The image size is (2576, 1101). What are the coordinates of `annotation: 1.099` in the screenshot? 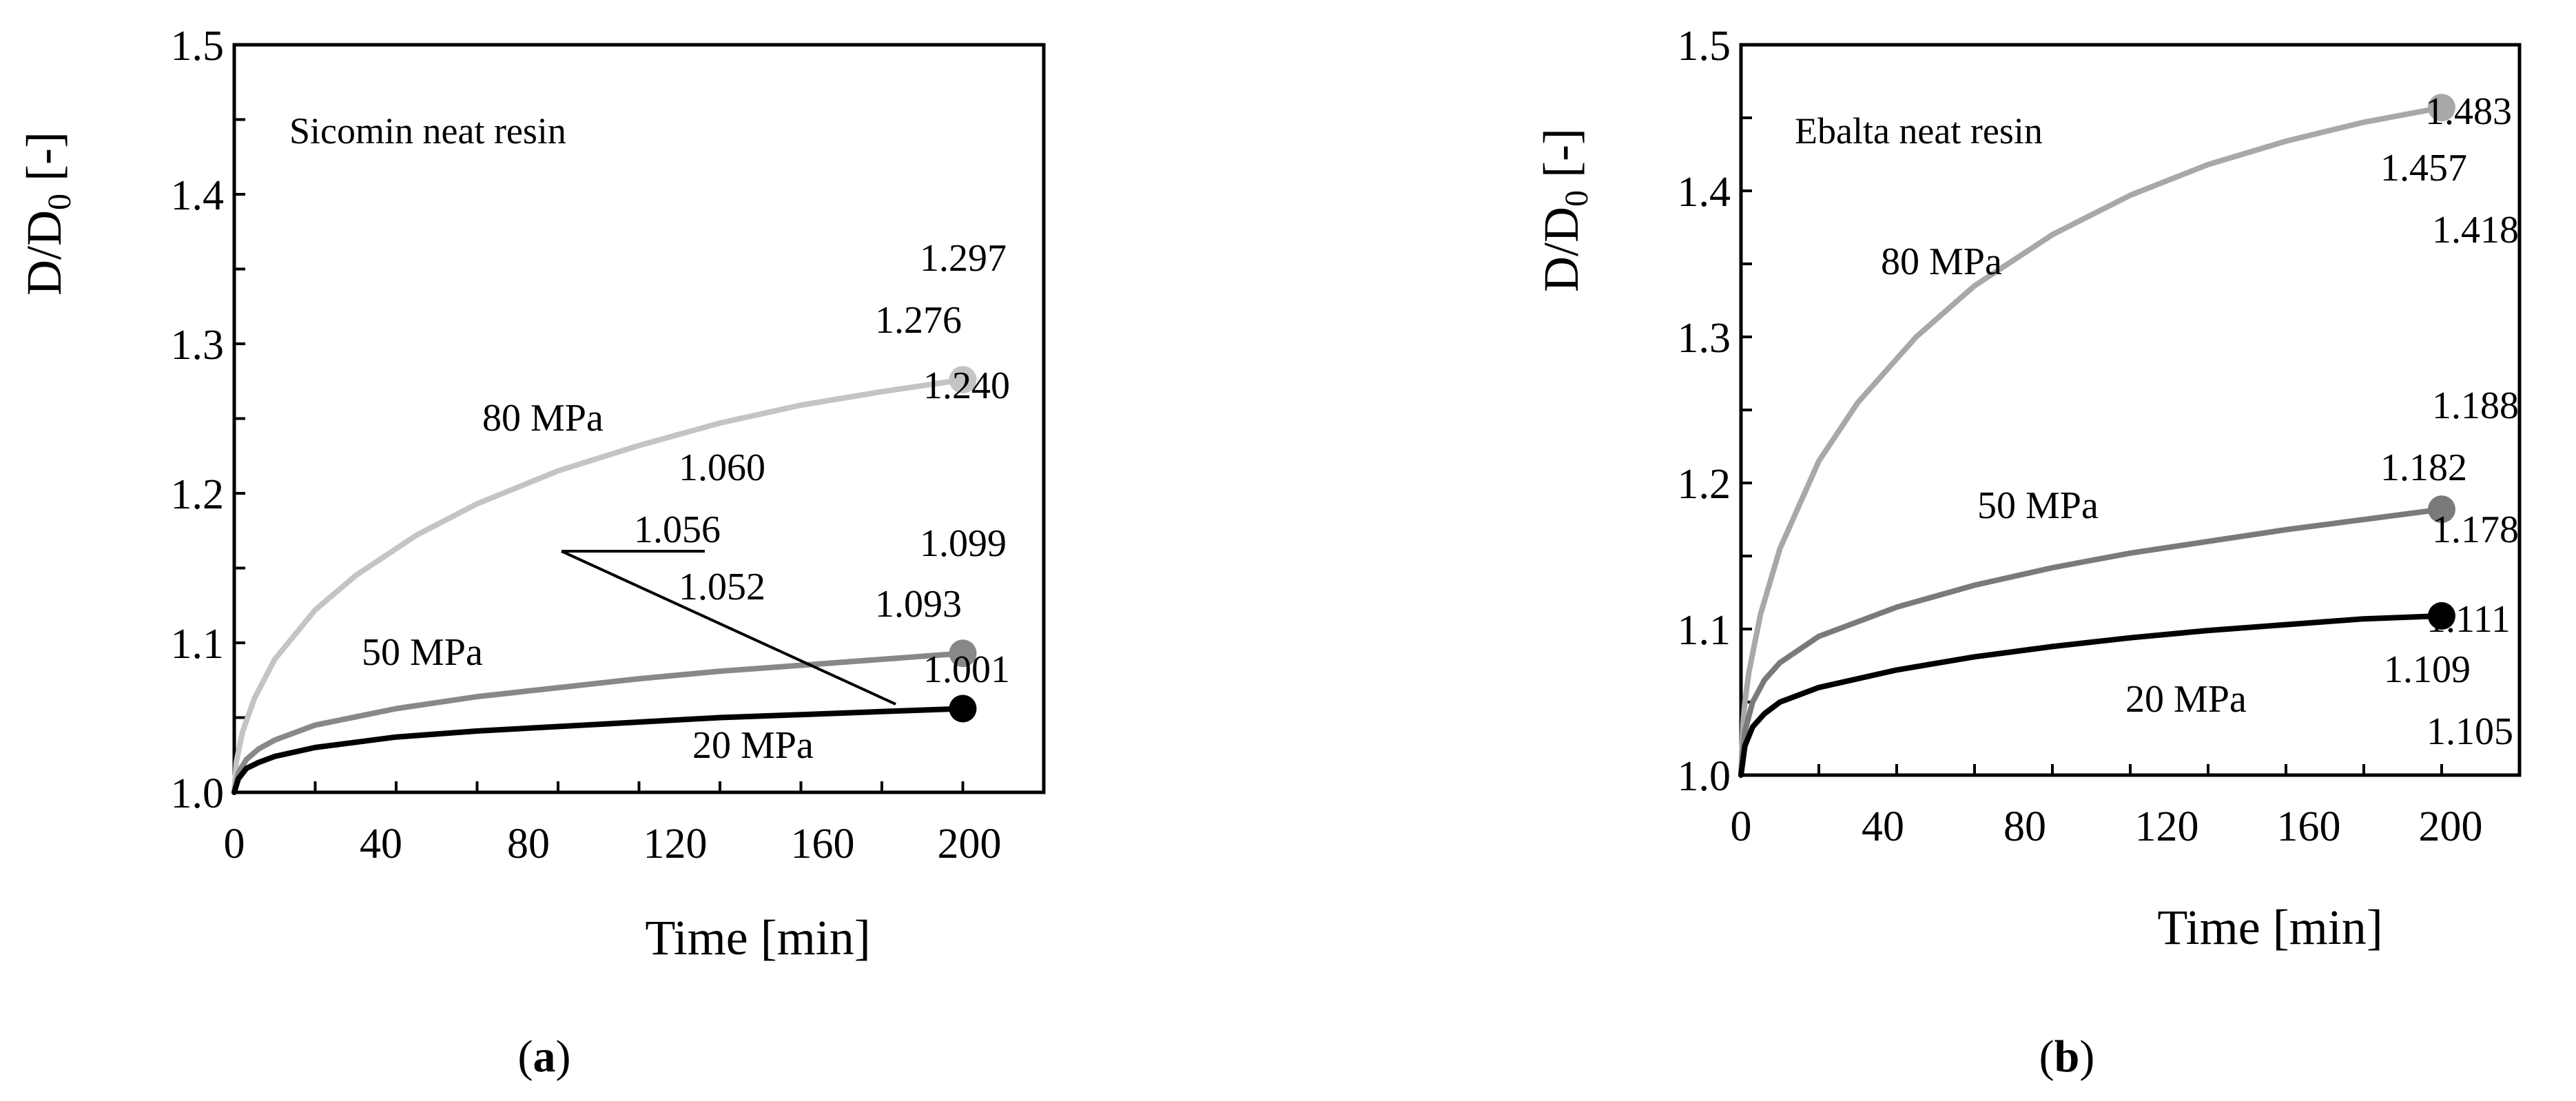 It's located at (963, 543).